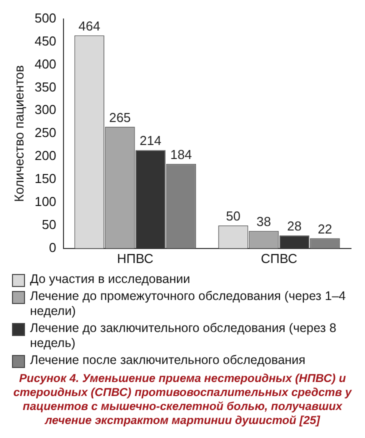 The width and height of the screenshot is (365, 438). Describe the element at coordinates (49, 224) in the screenshot. I see `y-tick-label: 50` at that location.